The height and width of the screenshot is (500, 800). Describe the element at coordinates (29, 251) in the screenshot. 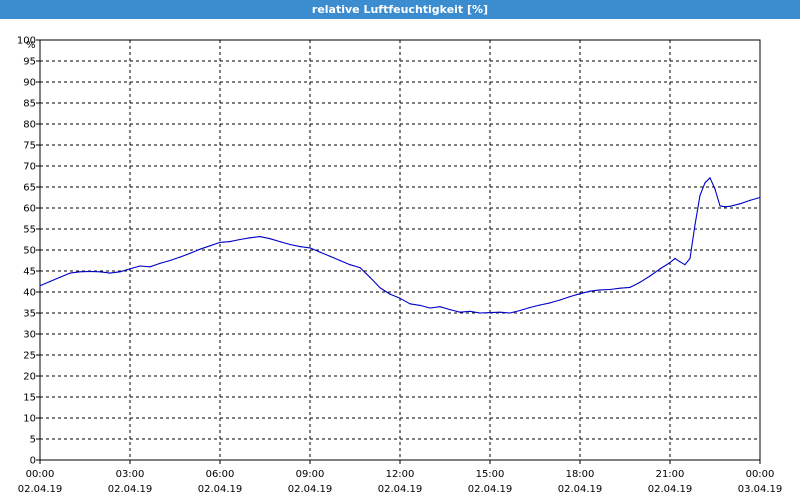

I see `y-tick-label: 50` at that location.